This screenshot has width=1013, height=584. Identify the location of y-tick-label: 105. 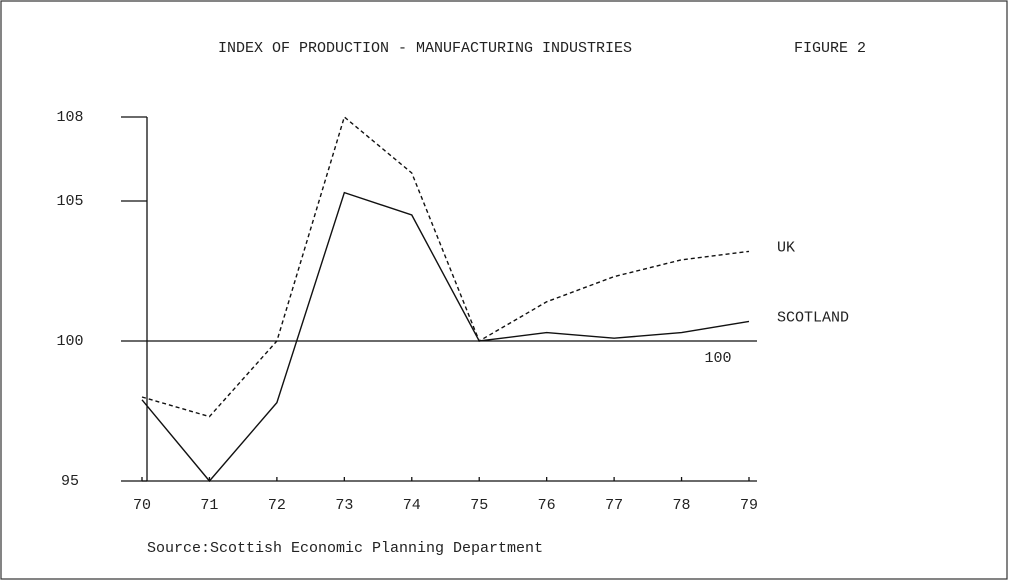
(69, 201).